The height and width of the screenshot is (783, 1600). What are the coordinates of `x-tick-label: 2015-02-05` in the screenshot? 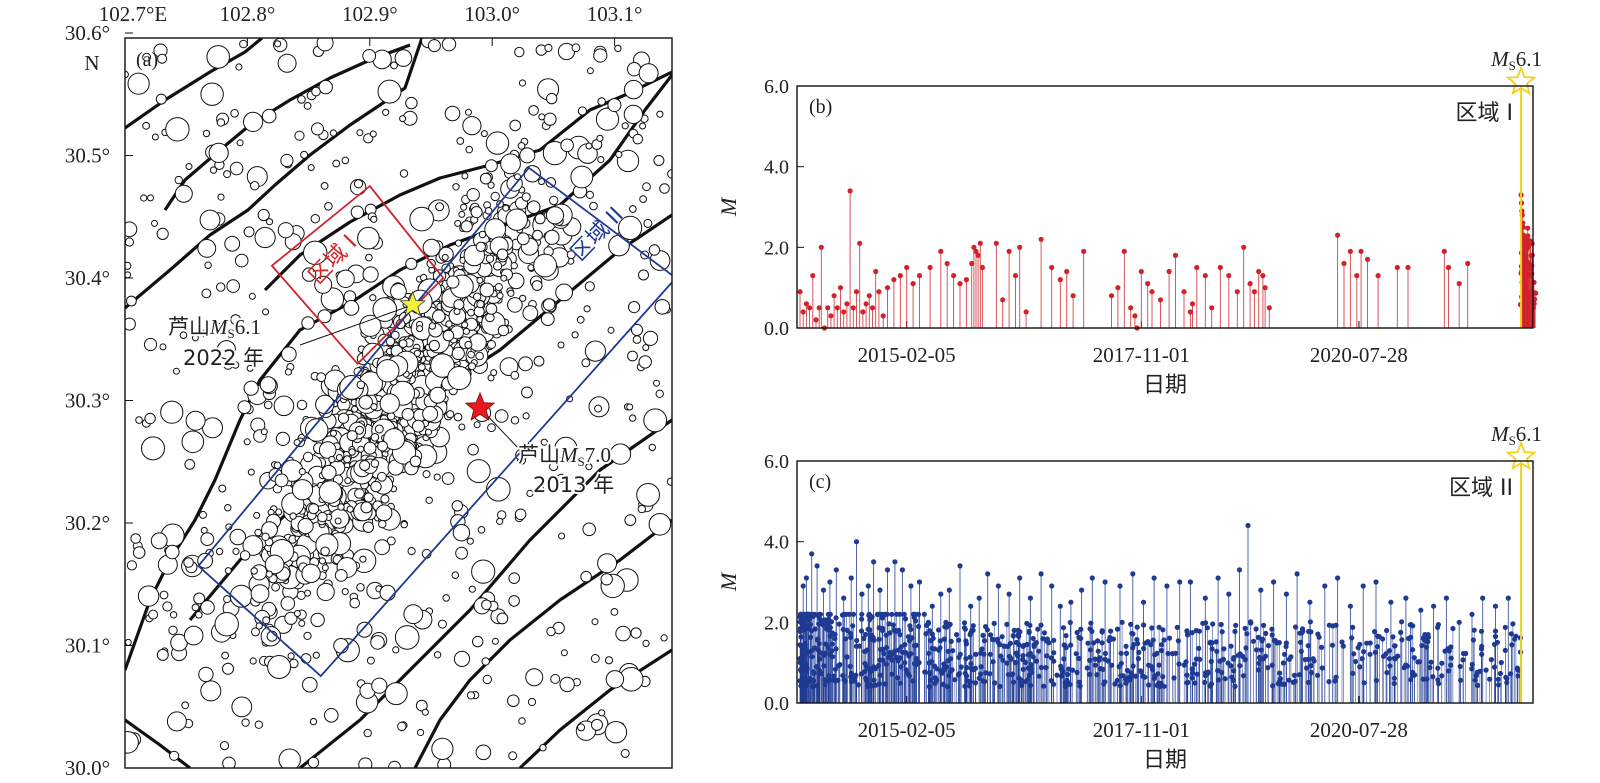 It's located at (907, 730).